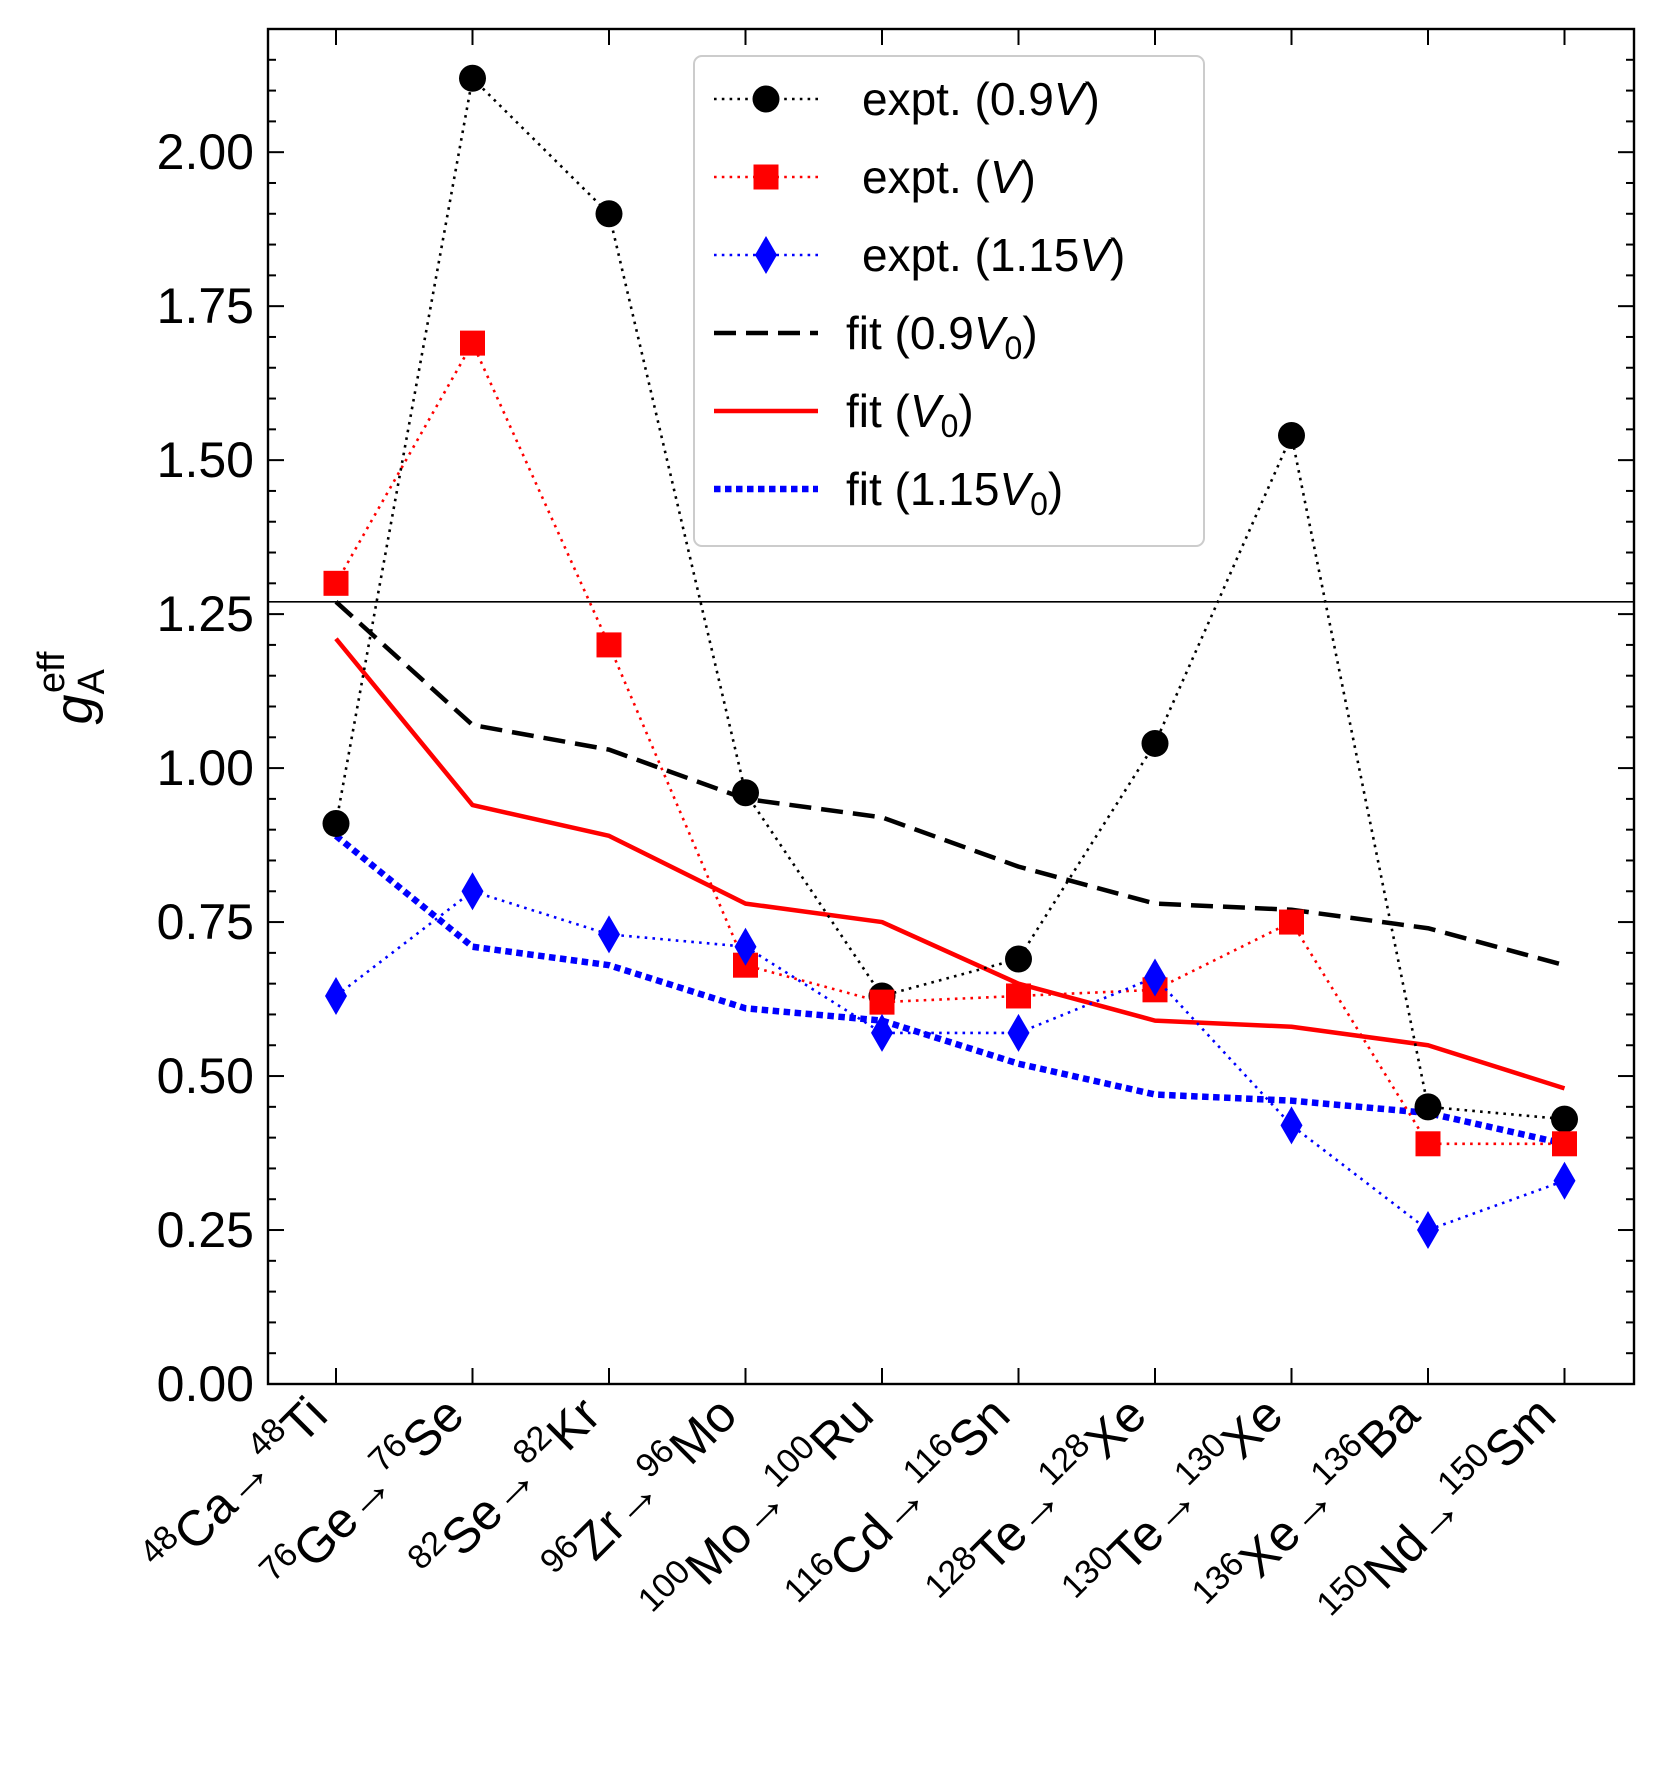  I want to click on y-tick-label: 1.50, so click(205, 460).